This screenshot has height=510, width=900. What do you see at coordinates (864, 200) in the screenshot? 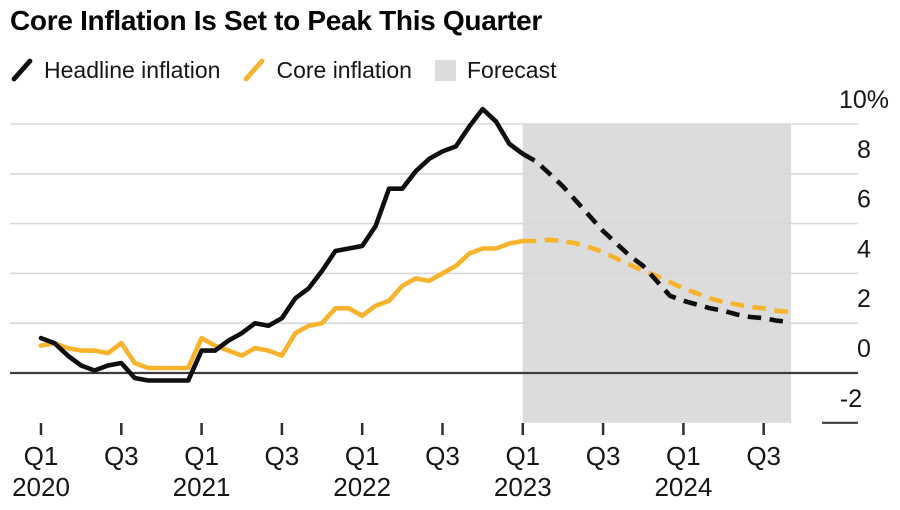
I see `y-axis-label: 6` at bounding box center [864, 200].